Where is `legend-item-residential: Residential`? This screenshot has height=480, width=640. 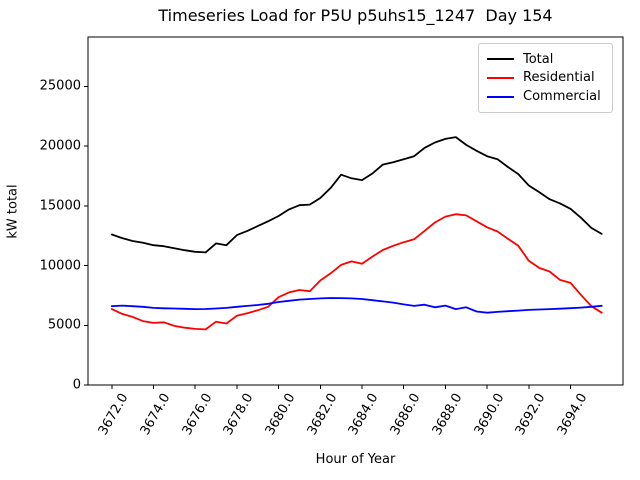
legend-item-residential: Residential is located at coordinates (545, 78).